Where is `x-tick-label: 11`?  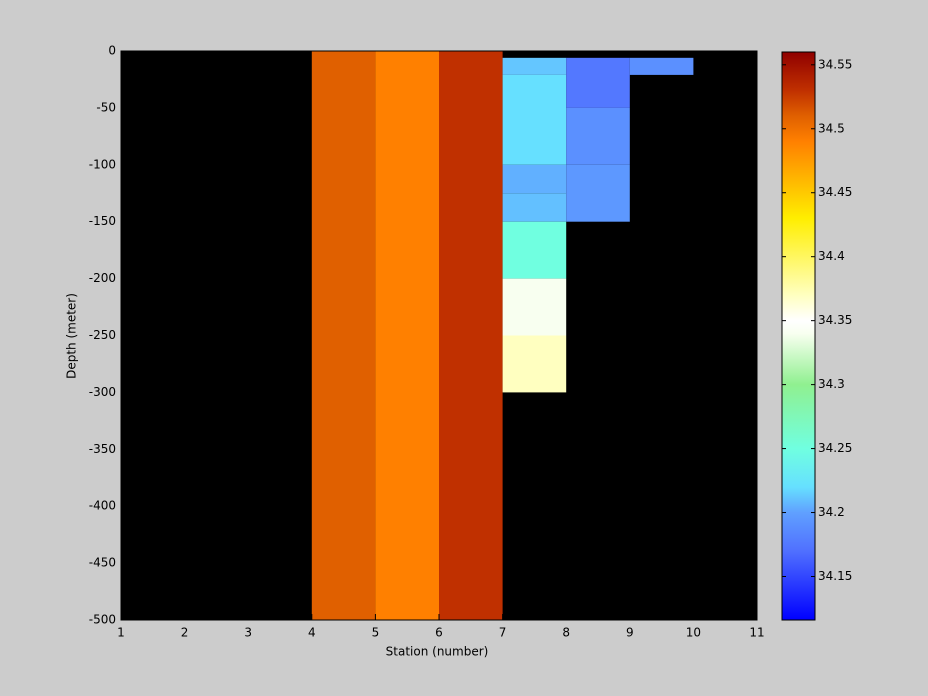
x-tick-label: 11 is located at coordinates (756, 633).